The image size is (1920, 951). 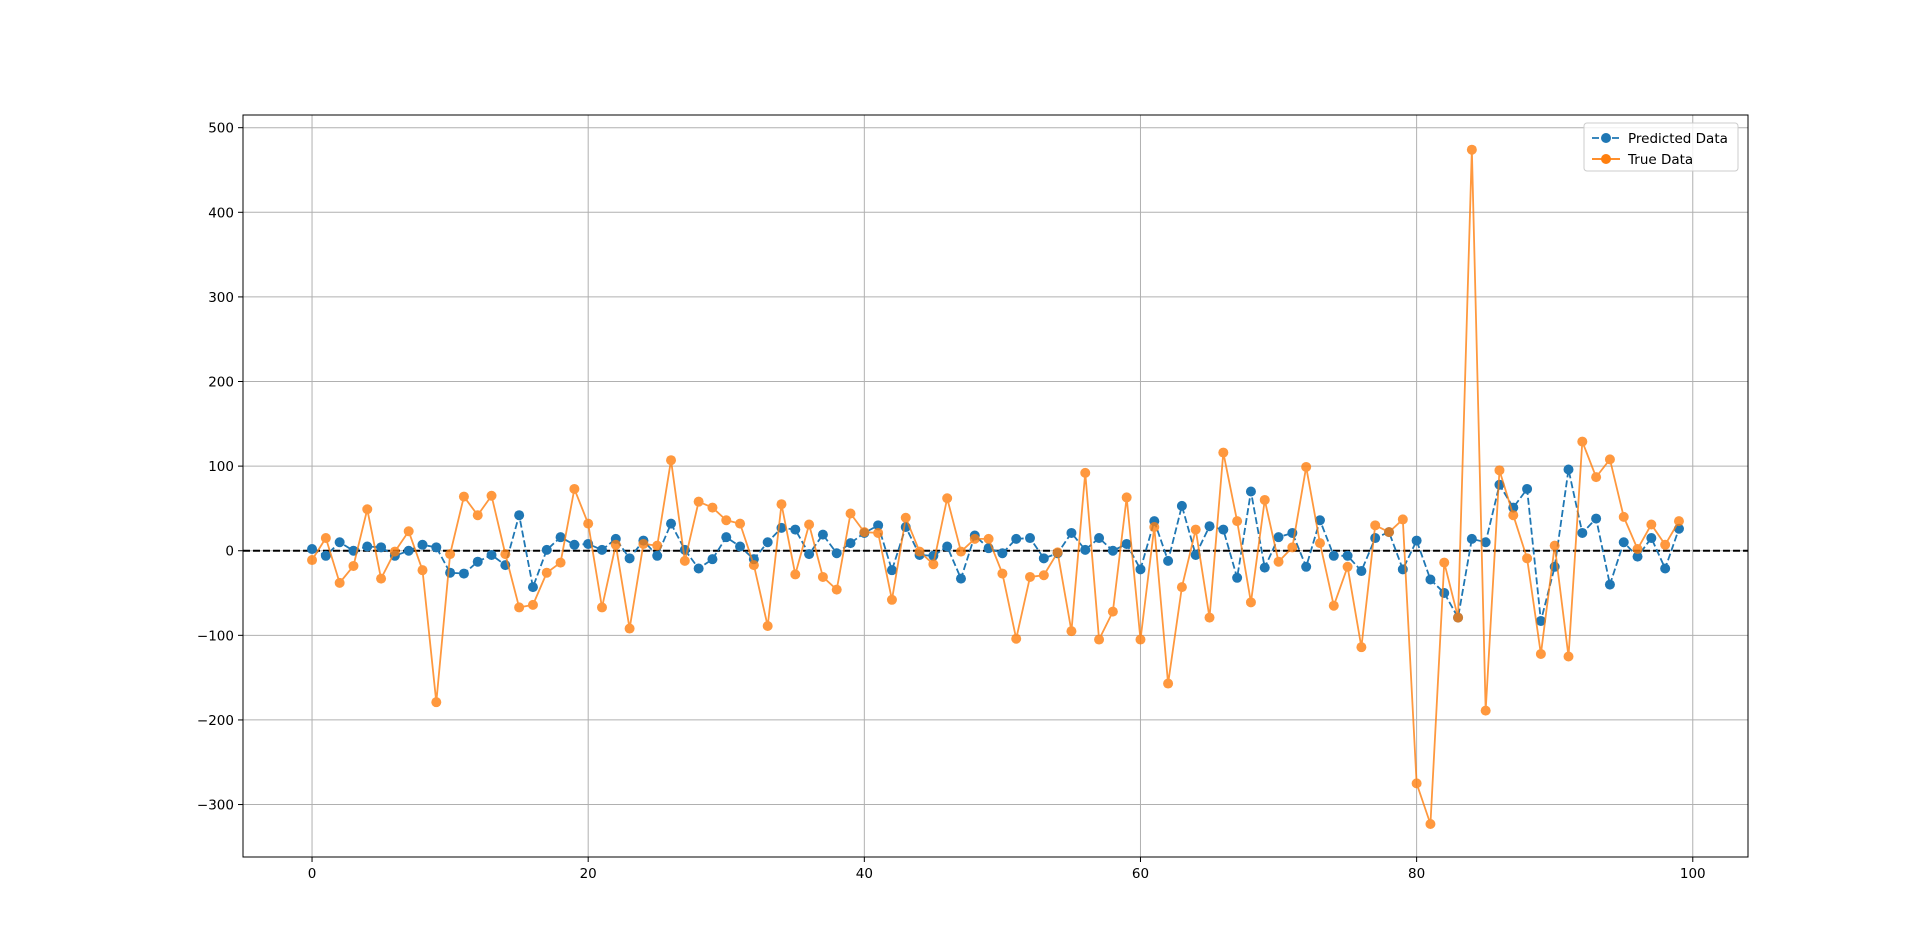 I want to click on y-axis: −300 −200 −100 0 100 200 300 400 500, so click(x=220, y=467).